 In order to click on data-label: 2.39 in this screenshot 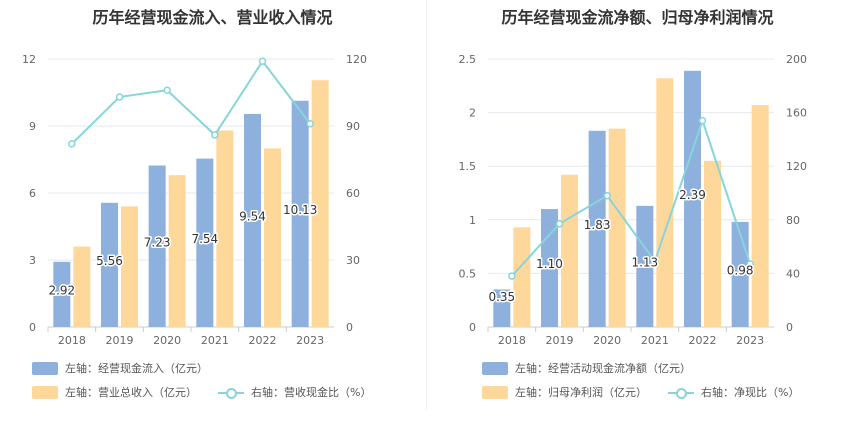, I will do `click(692, 195)`.